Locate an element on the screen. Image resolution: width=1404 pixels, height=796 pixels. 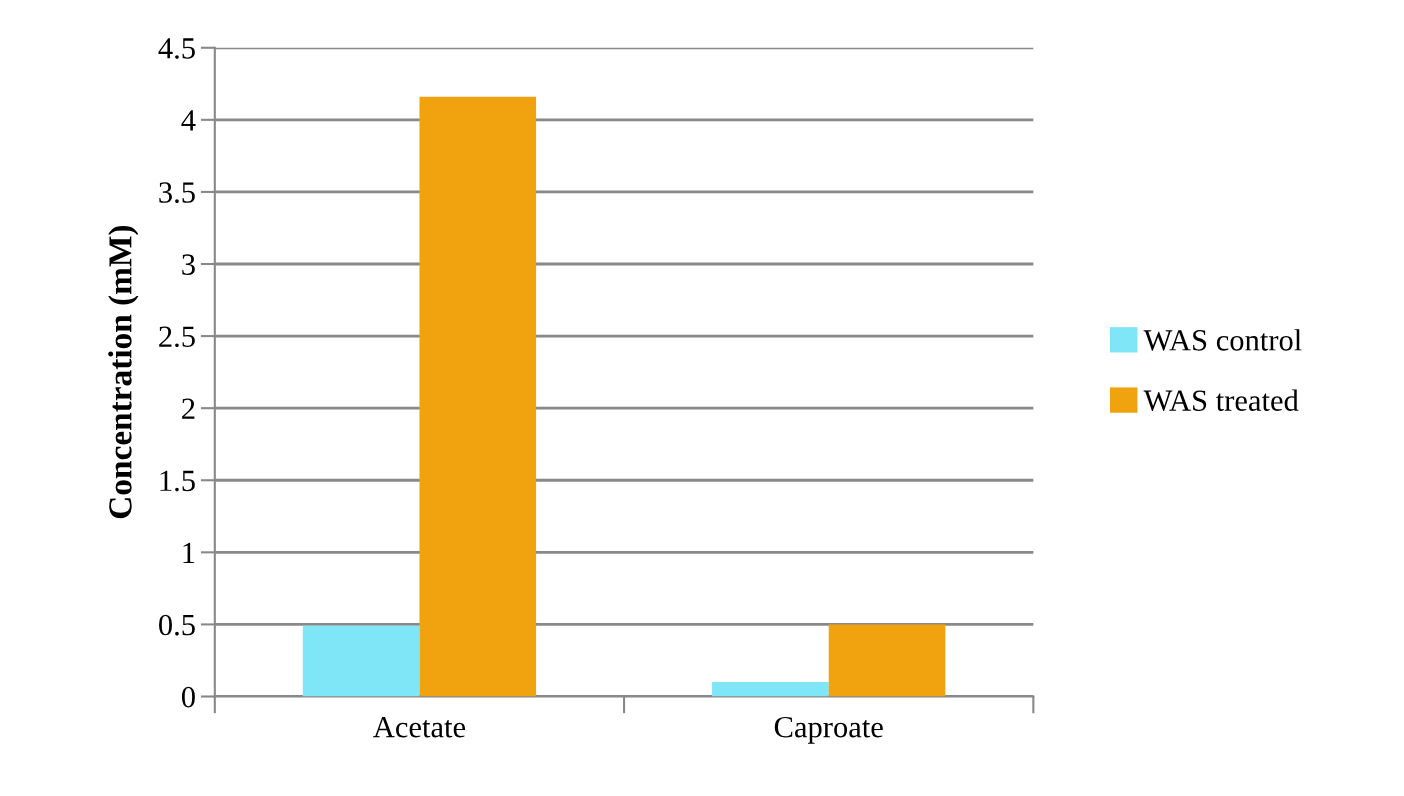
y-tick-label: 3.5 is located at coordinates (177, 192).